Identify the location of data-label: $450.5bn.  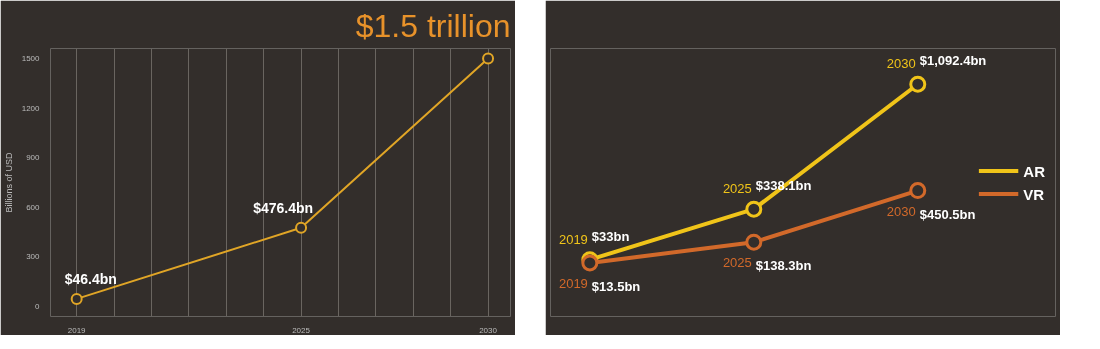
(947, 214).